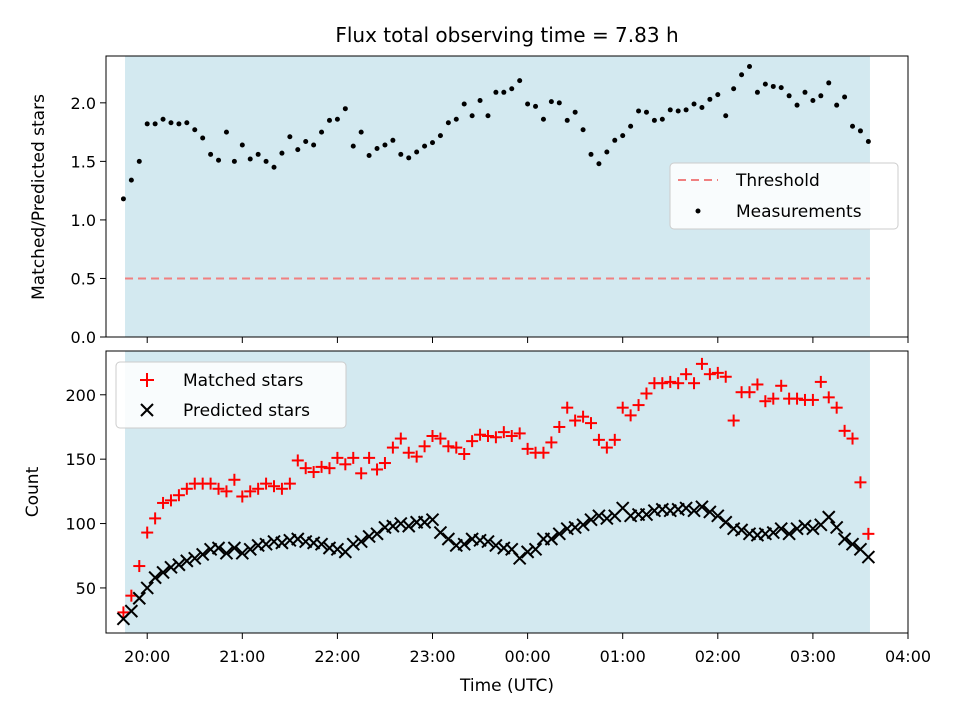 The width and height of the screenshot is (960, 720). I want to click on x-tick-label: 23:00, so click(432, 656).